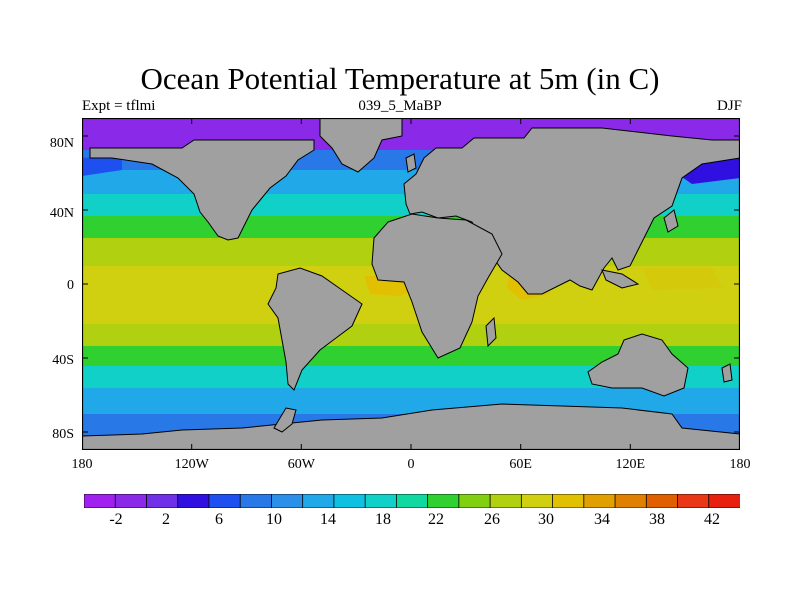  What do you see at coordinates (63, 434) in the screenshot?
I see `lat-label-80s: 80S` at bounding box center [63, 434].